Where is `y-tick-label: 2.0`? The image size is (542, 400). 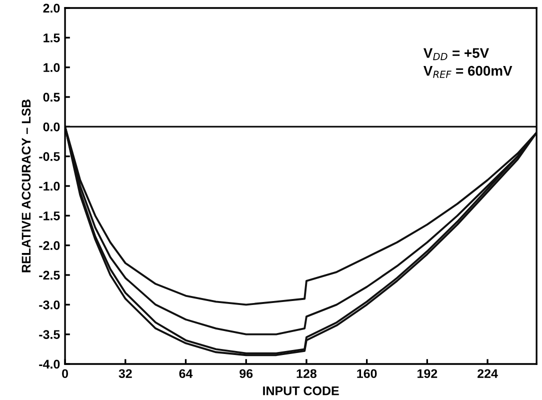 y-tick-label: 2.0 is located at coordinates (51, 8).